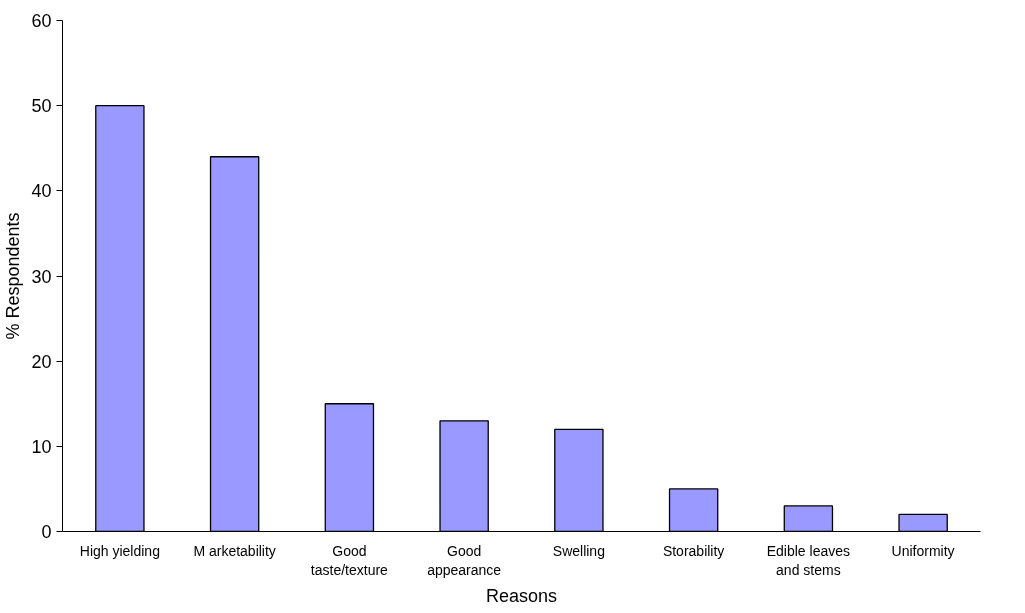 The width and height of the screenshot is (1025, 613). Describe the element at coordinates (578, 550) in the screenshot. I see `x-tick-label: Swelling` at that location.